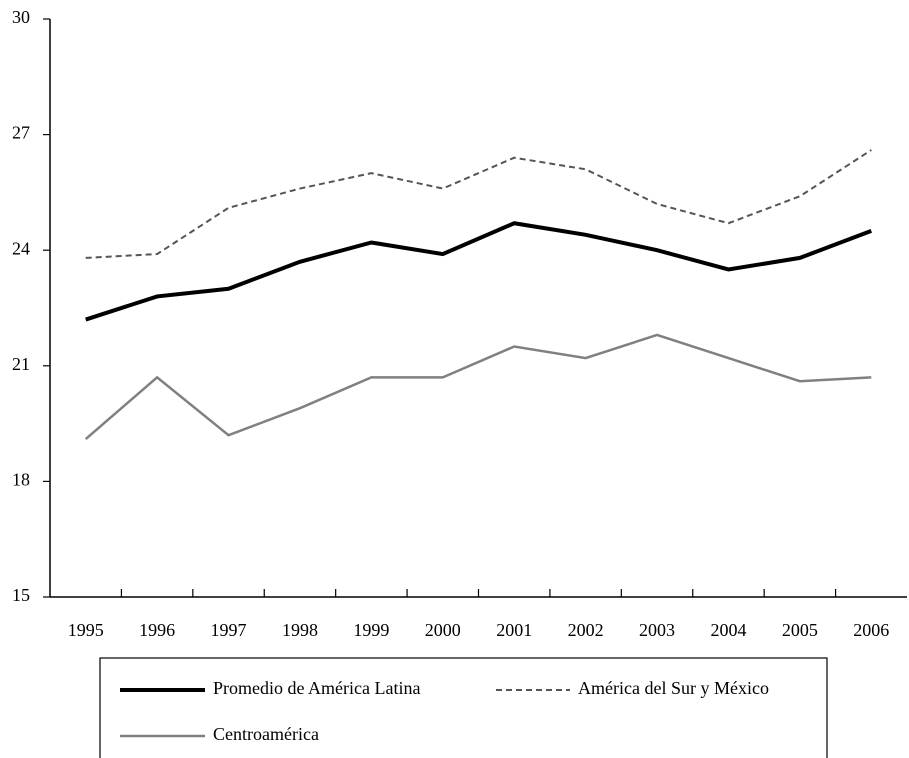 Image resolution: width=909 pixels, height=758 pixels. Describe the element at coordinates (463, 707) in the screenshot. I see `legend-box` at that location.